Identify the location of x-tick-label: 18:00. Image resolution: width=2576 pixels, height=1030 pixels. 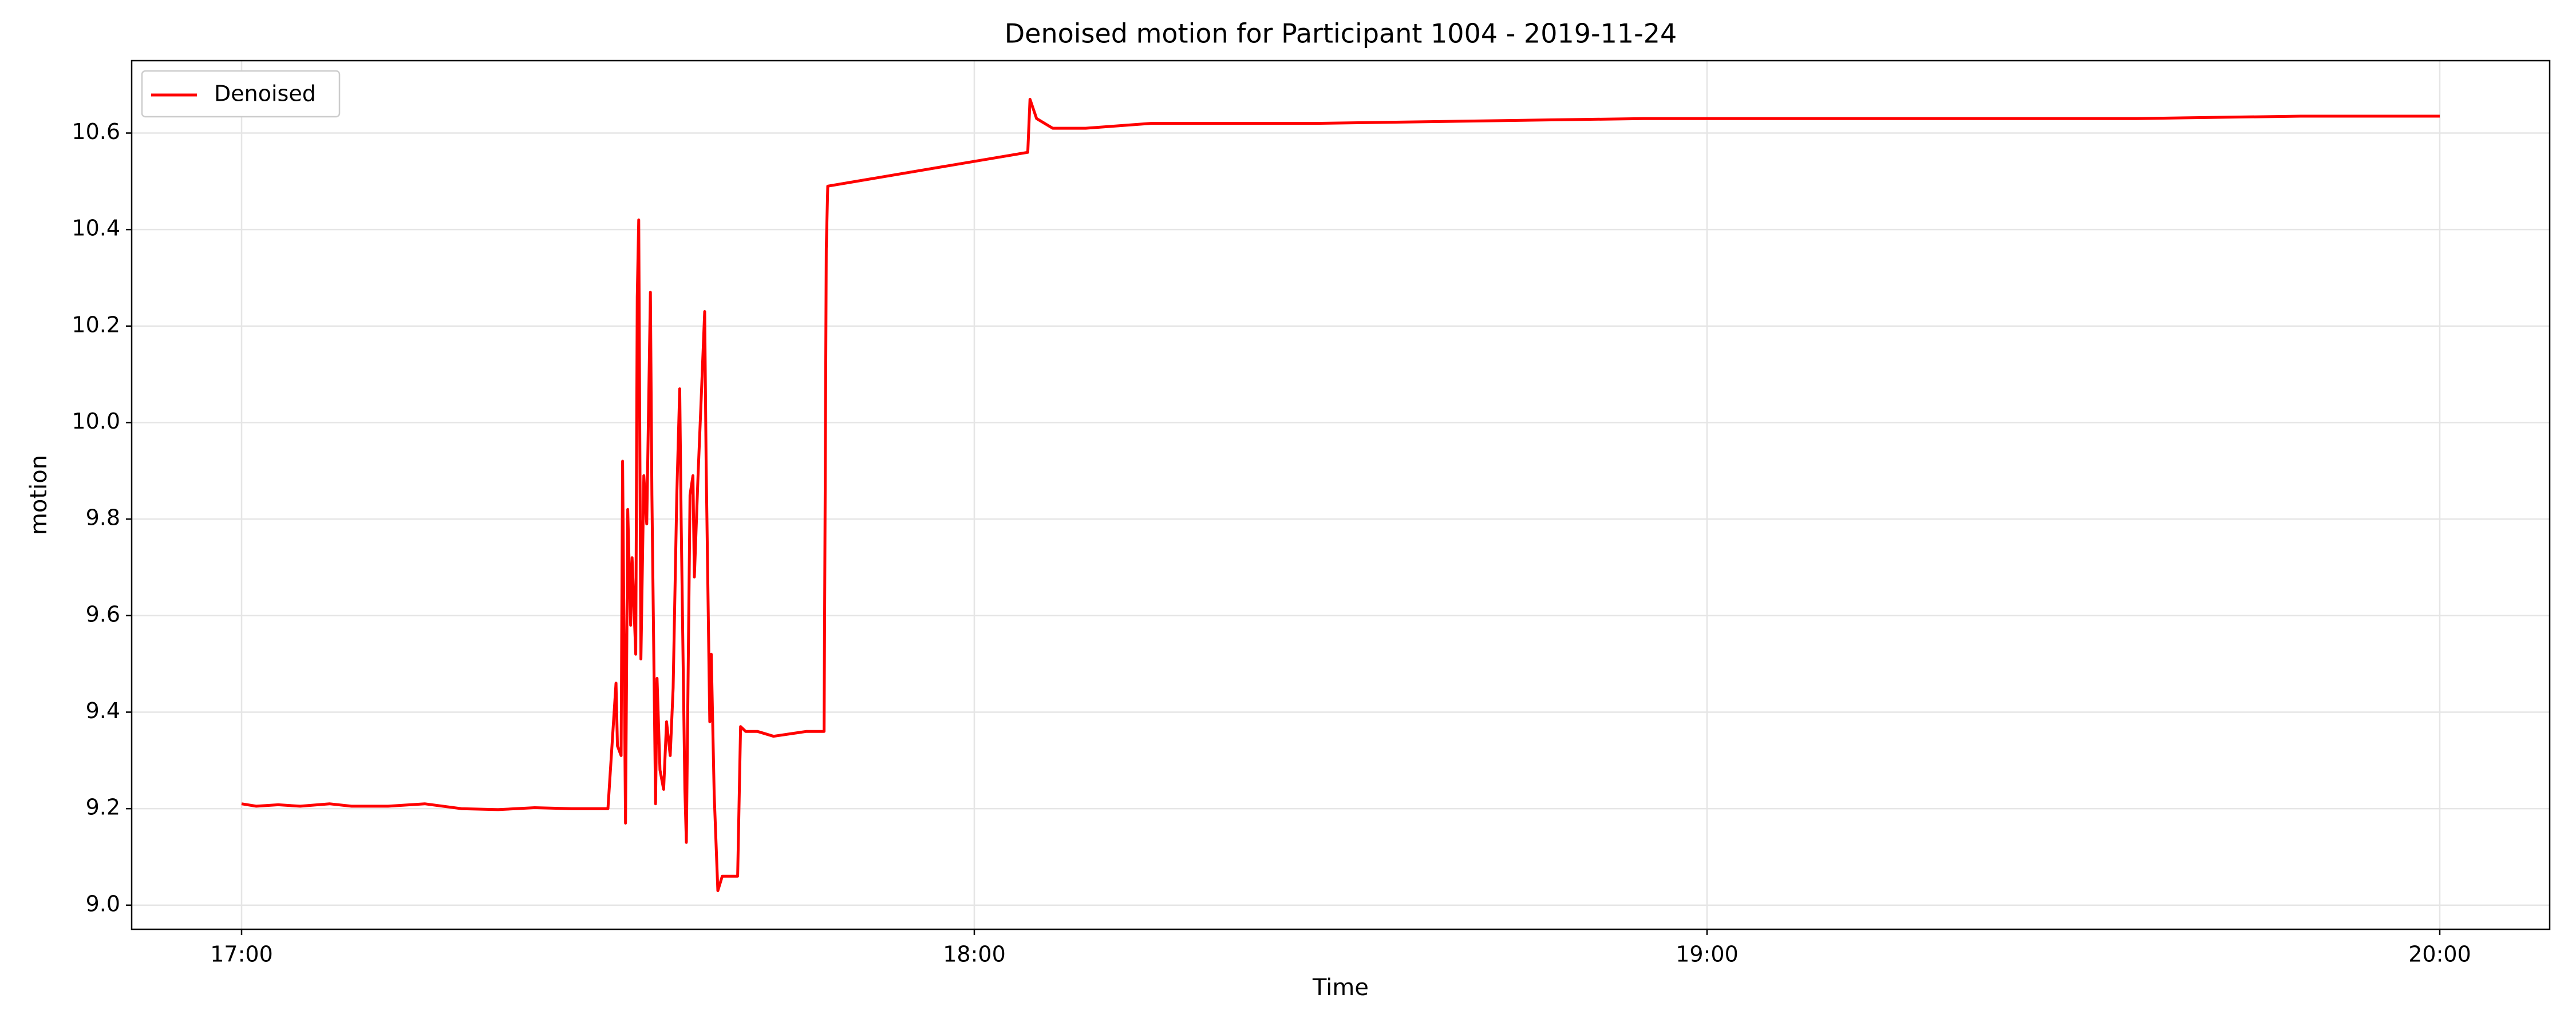
(974, 954).